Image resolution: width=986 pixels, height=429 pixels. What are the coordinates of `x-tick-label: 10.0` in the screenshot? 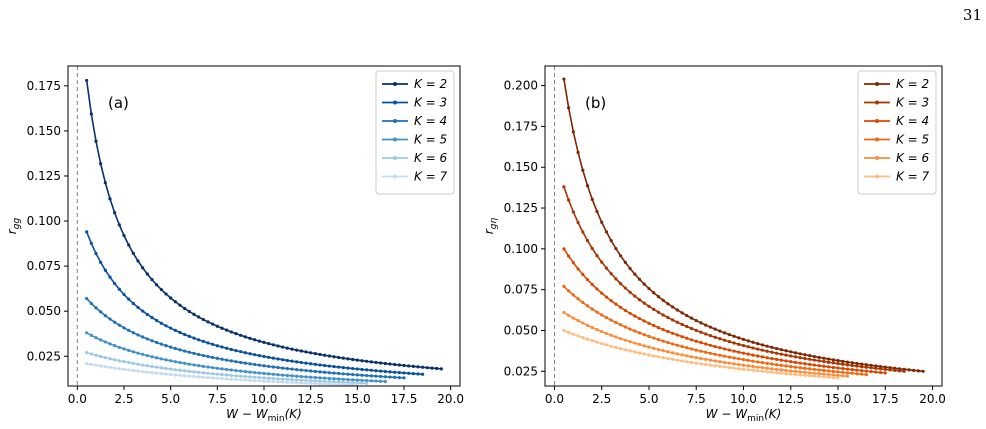 It's located at (743, 399).